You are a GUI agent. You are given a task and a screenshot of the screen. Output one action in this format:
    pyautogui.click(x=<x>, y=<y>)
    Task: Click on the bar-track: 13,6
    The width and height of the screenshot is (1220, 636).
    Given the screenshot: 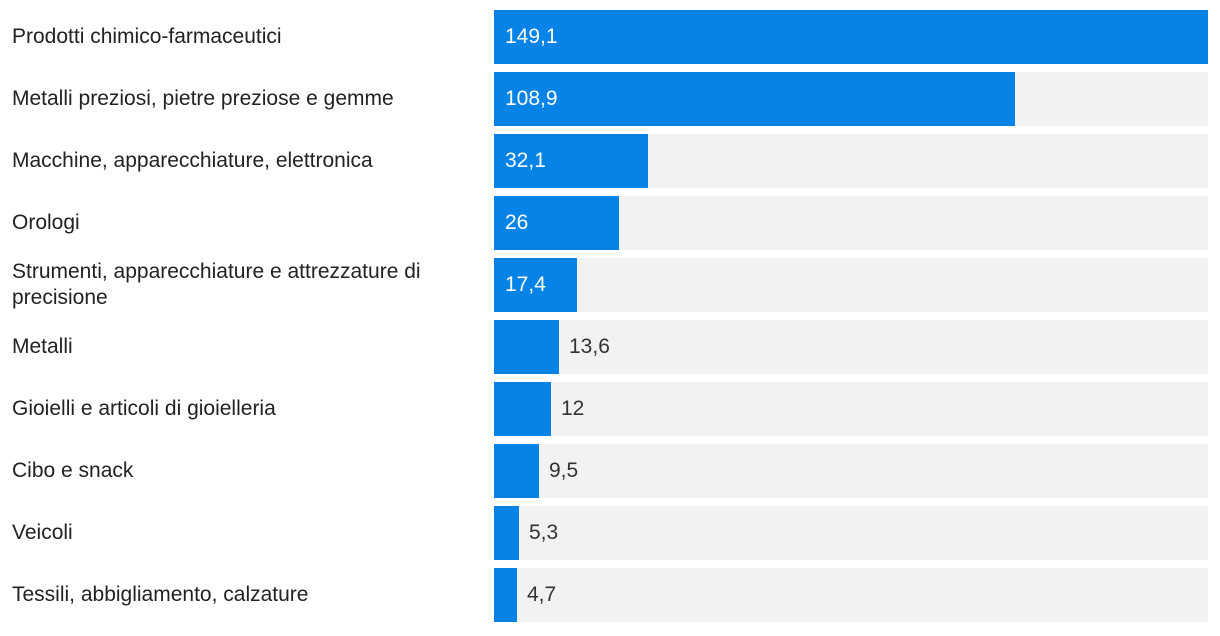 What is the action you would take?
    pyautogui.click(x=851, y=347)
    